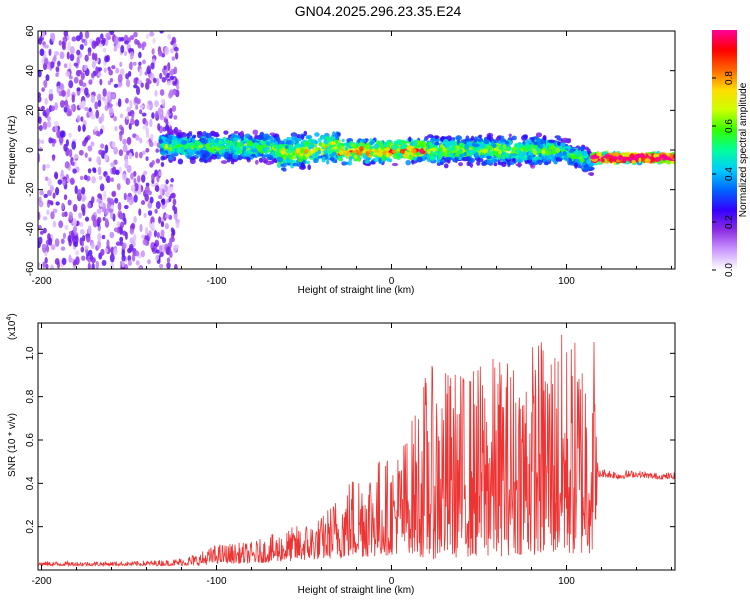 The image size is (750, 600). What do you see at coordinates (12, 314) in the screenshot?
I see `snr-multiplier-close: )` at bounding box center [12, 314].